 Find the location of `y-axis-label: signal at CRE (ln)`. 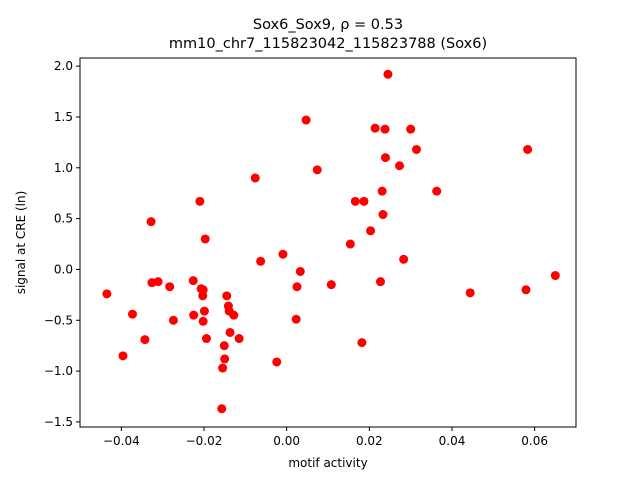

y-axis-label: signal at CRE (ln) is located at coordinates (21, 243).